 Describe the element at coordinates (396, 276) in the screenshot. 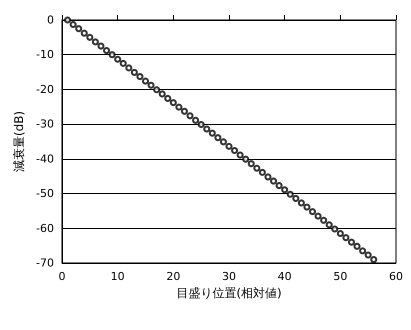

I see `x-tick-label: 60` at that location.